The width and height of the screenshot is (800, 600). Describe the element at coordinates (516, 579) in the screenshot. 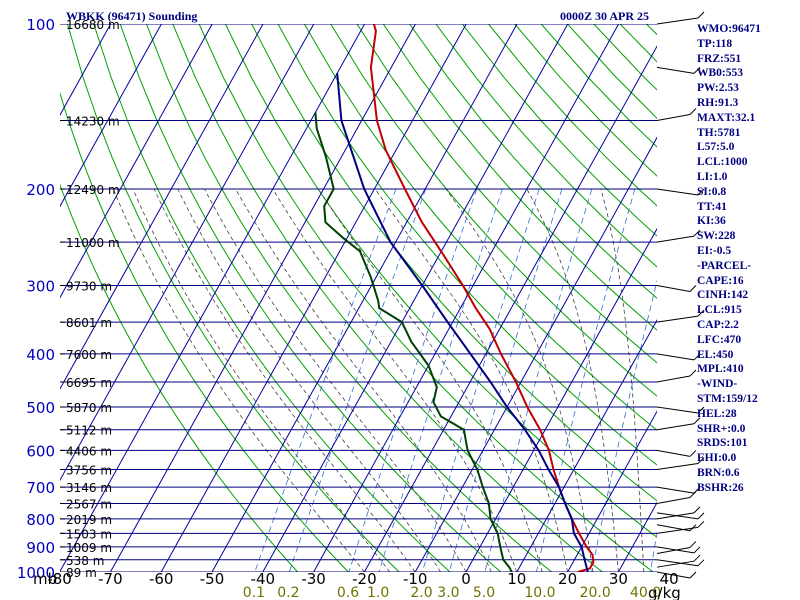

I see `temperature-label: 10` at that location.